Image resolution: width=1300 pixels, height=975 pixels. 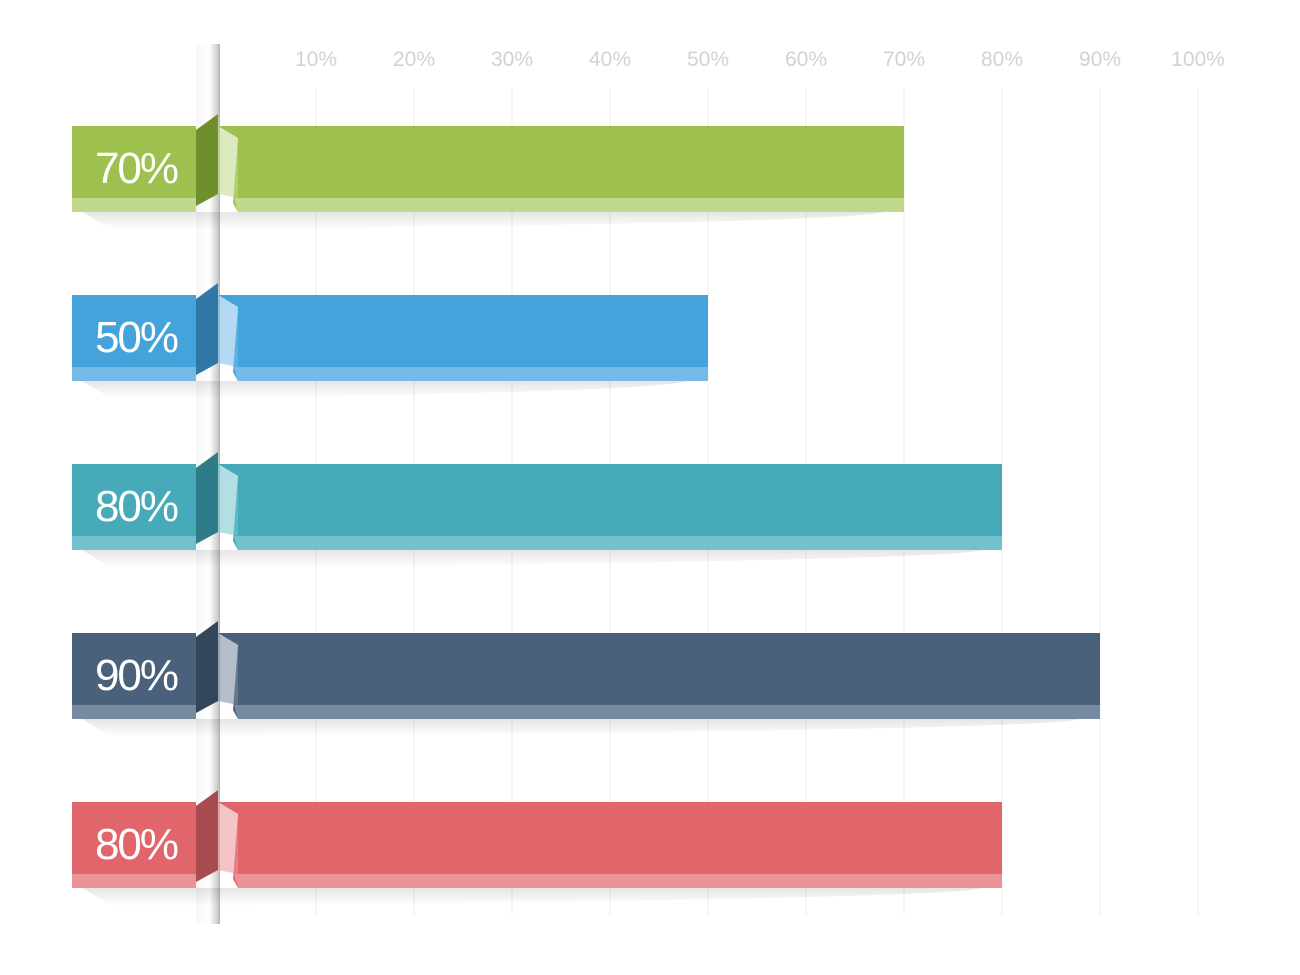 What do you see at coordinates (512, 59) in the screenshot?
I see `tick-label: 30%` at bounding box center [512, 59].